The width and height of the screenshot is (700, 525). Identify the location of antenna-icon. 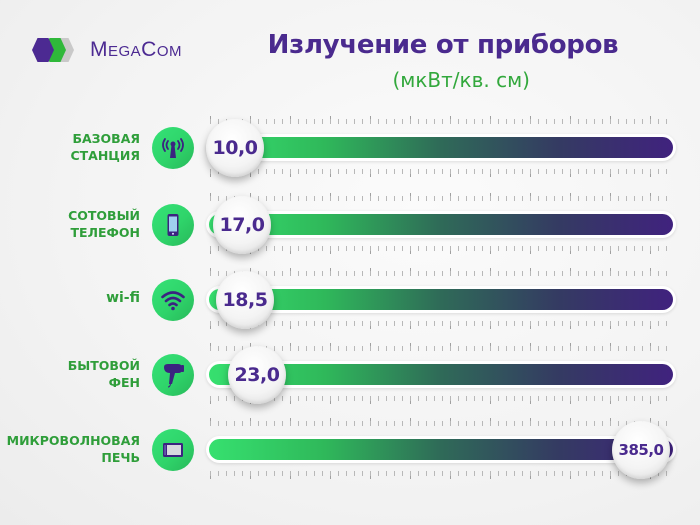
(173, 148).